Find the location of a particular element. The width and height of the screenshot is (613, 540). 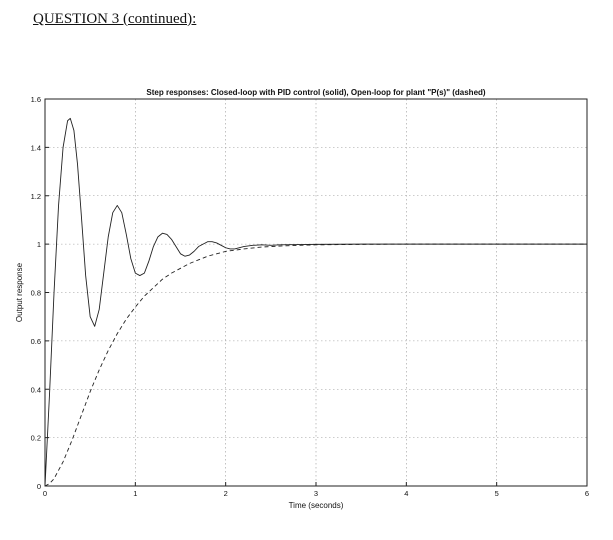

y-tick-label: 1.6 is located at coordinates (36, 99).